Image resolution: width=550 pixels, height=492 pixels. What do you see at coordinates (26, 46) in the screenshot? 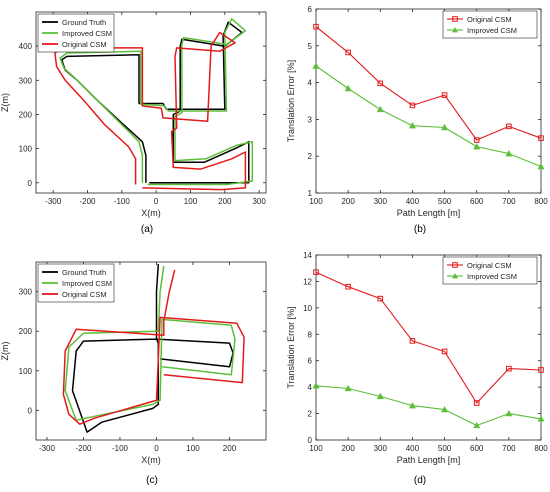
I see `y-tick-label: 400` at bounding box center [26, 46].